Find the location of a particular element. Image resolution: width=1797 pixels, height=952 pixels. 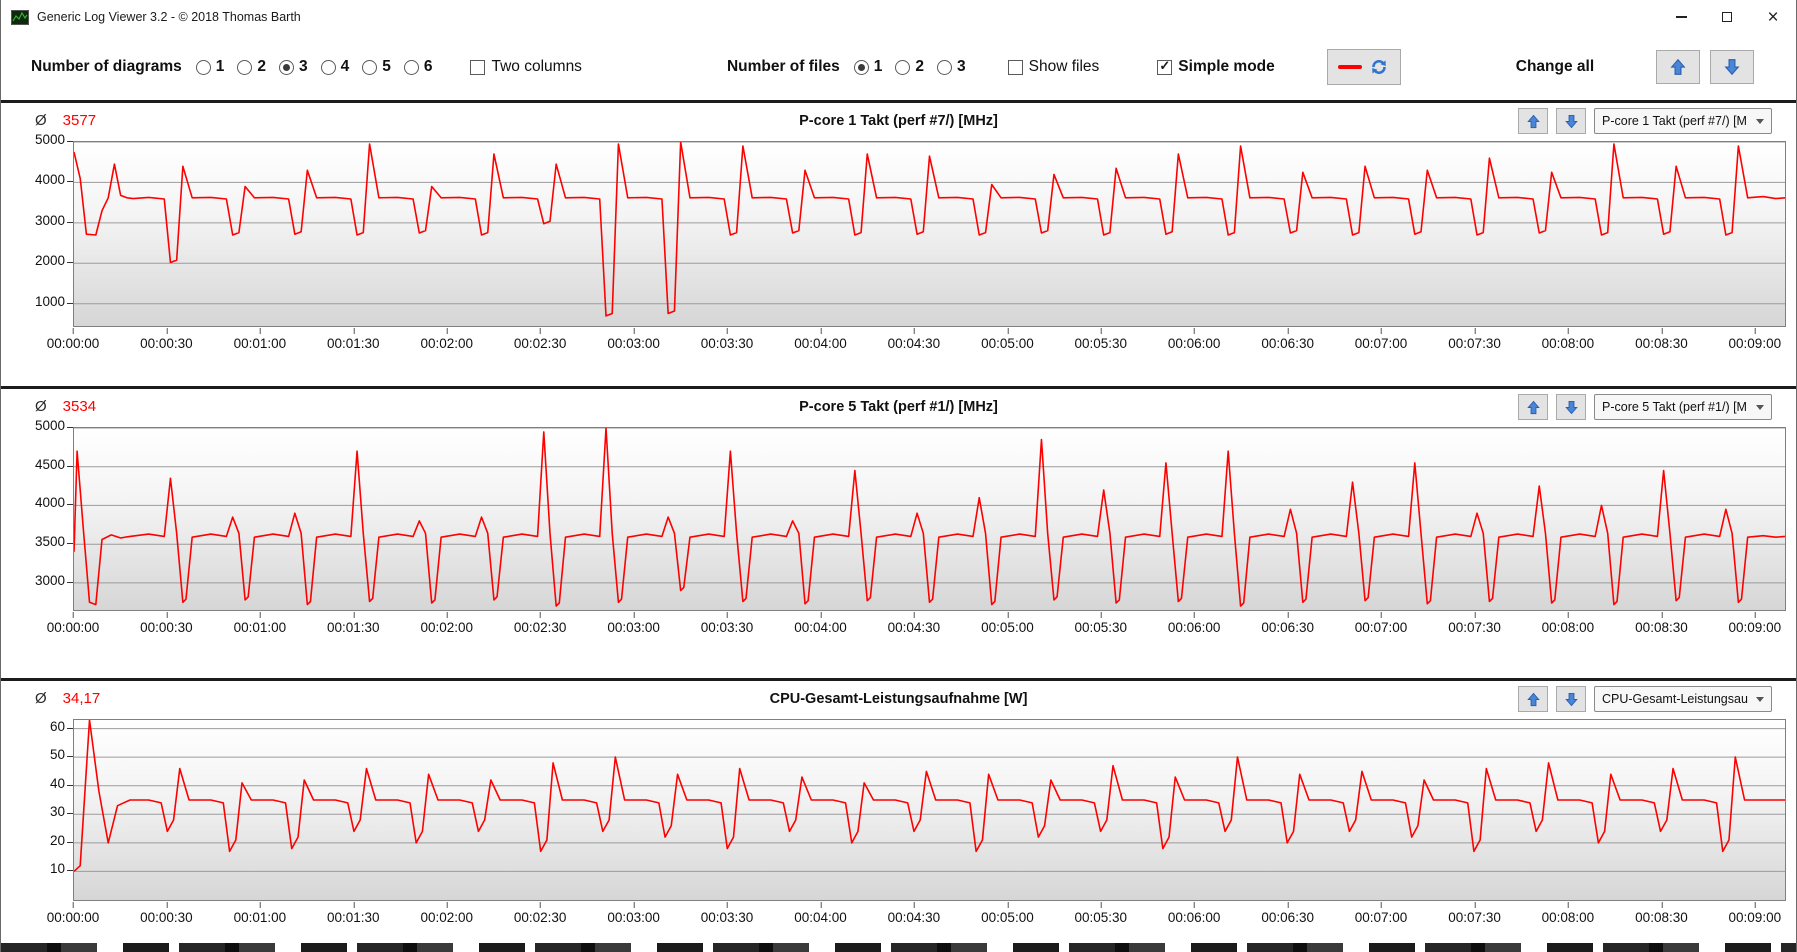

x-axis-label: 00:05:30 is located at coordinates (1101, 913).